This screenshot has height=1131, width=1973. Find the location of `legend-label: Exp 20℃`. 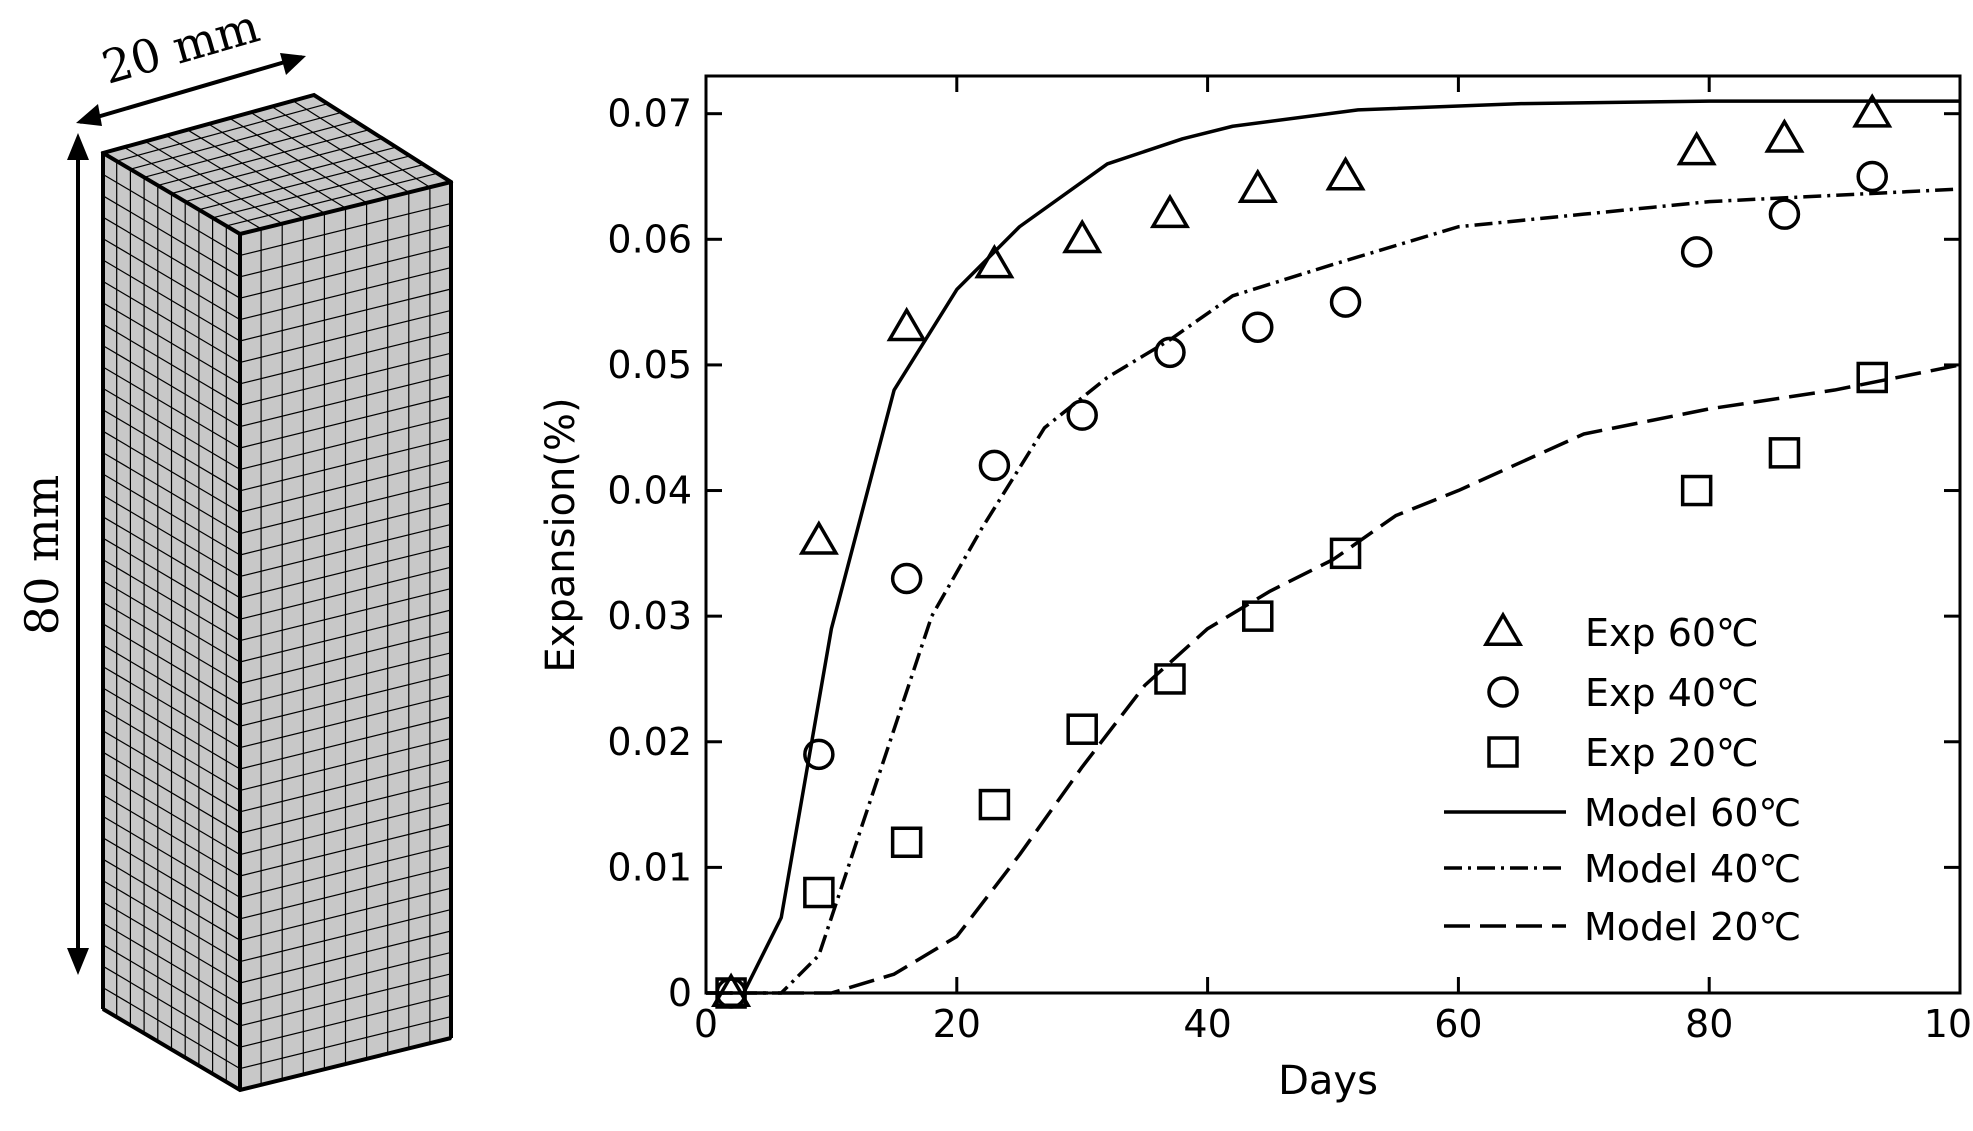

legend-label: Exp 20℃ is located at coordinates (1672, 753).